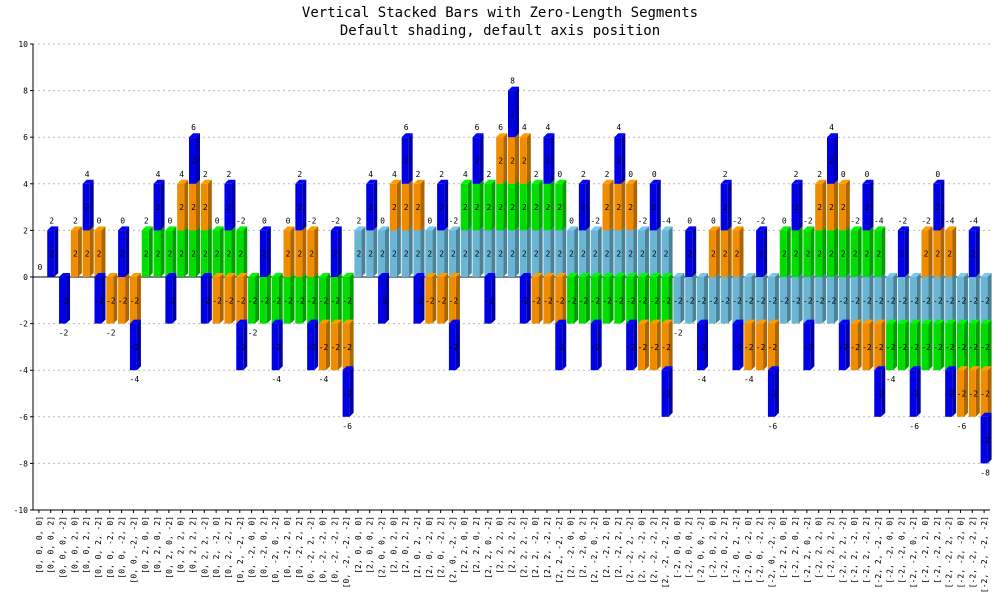 This screenshot has width=1000, height=600. What do you see at coordinates (275, 549) in the screenshot?
I see `x-tick-label: [0, -2, 0, -2]` at bounding box center [275, 549].